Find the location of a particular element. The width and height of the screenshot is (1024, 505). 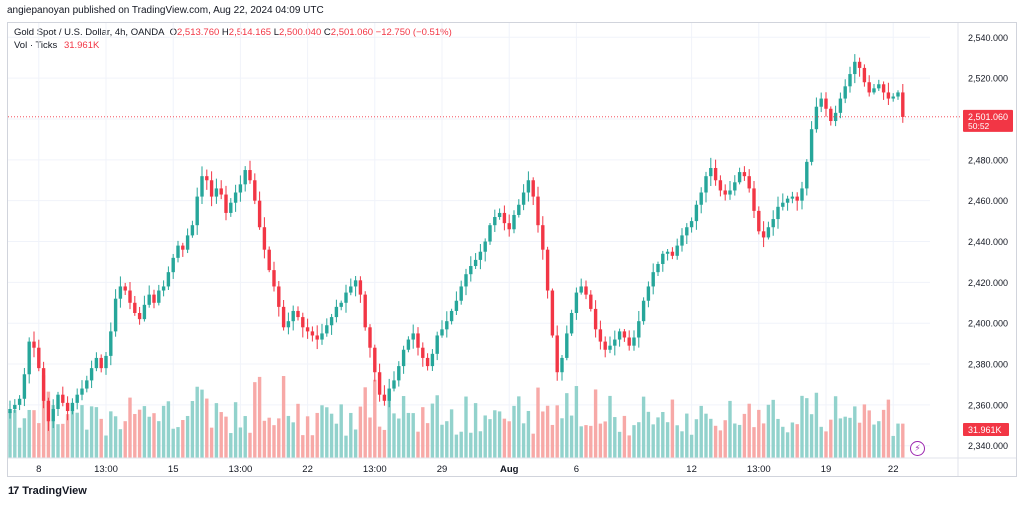

tradingview-brand: TradingView is located at coordinates (54, 491).